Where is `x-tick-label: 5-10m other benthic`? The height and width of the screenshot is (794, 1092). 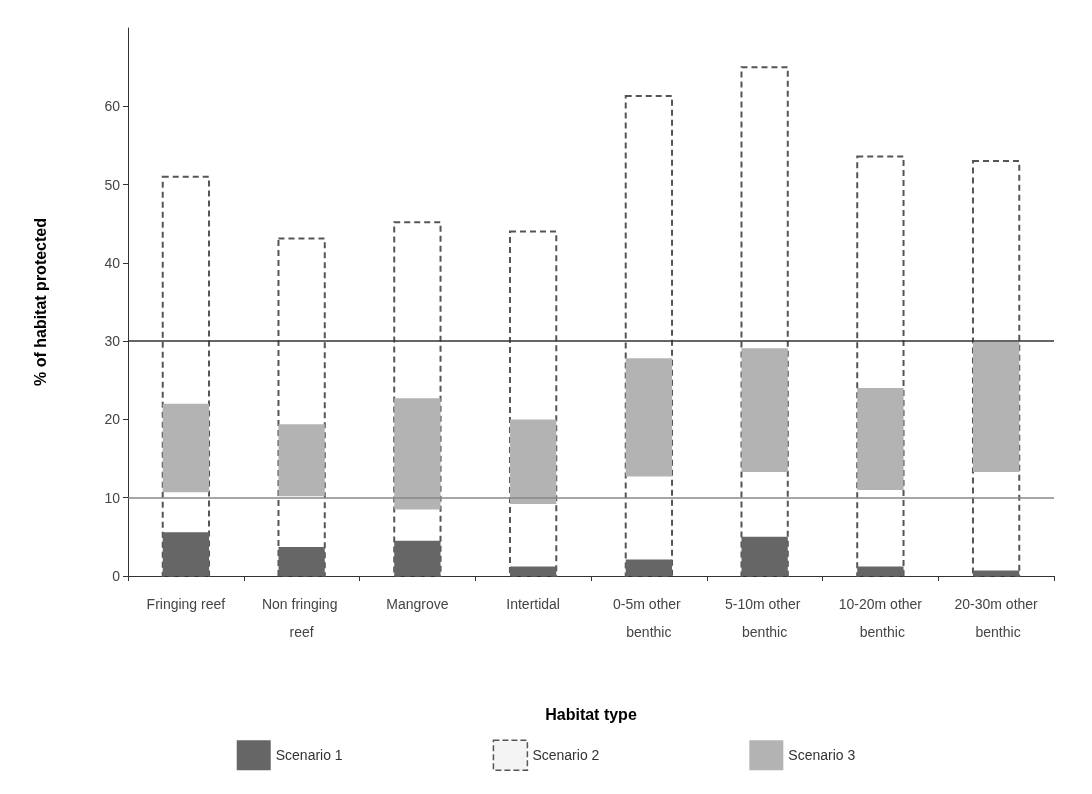
x-tick-label: 5-10m other benthic is located at coordinates (764, 618).